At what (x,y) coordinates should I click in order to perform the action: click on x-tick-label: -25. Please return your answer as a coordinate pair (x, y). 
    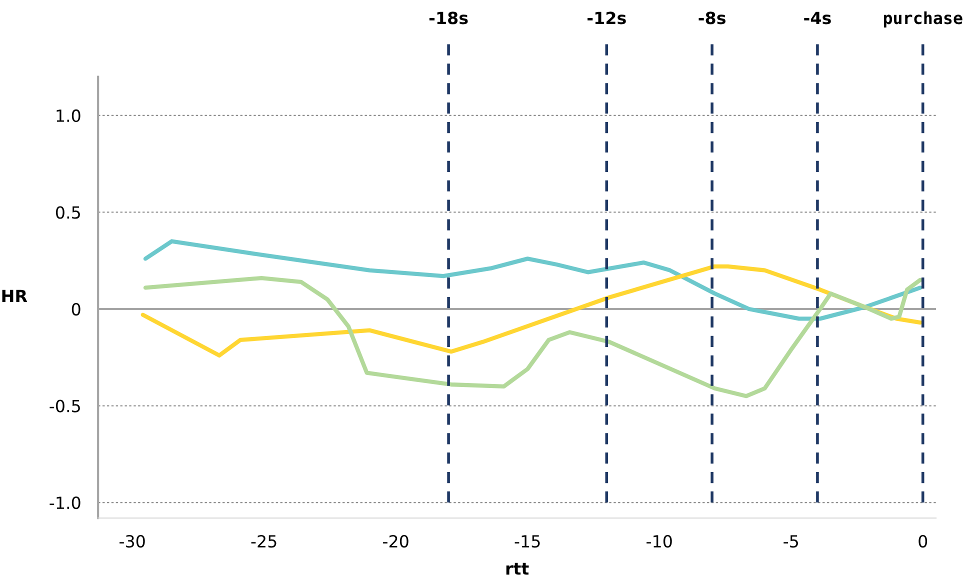
    Looking at the image, I should click on (263, 541).